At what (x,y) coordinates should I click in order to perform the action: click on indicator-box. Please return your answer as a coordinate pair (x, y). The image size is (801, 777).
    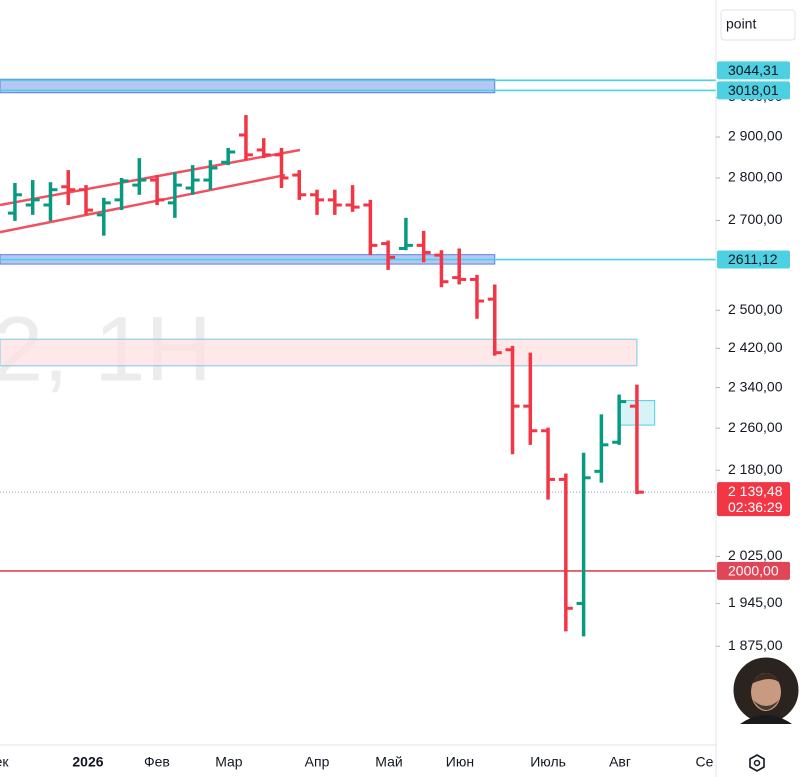
    Looking at the image, I should click on (758, 25).